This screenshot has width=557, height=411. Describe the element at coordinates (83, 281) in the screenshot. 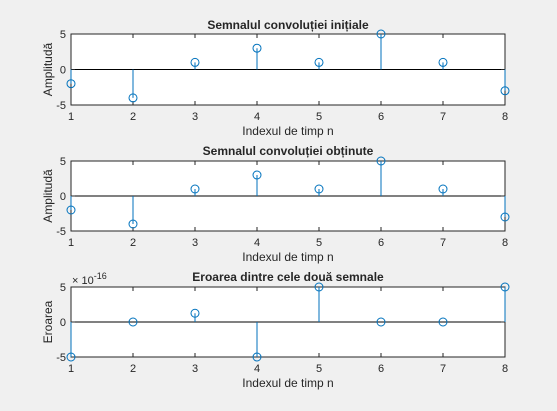

I see `y-exponent-base: × 10` at that location.